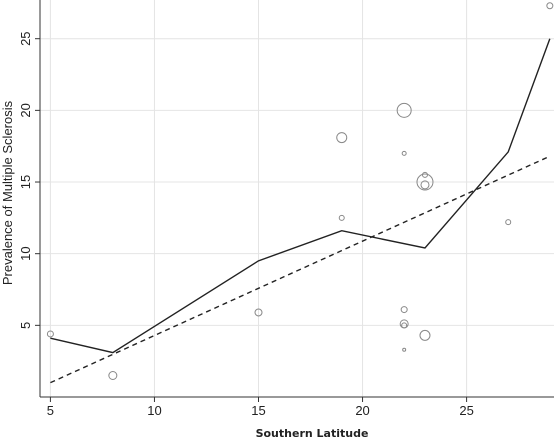 The height and width of the screenshot is (440, 554). What do you see at coordinates (258, 410) in the screenshot?
I see `x-tick-label-2: 15` at bounding box center [258, 410].